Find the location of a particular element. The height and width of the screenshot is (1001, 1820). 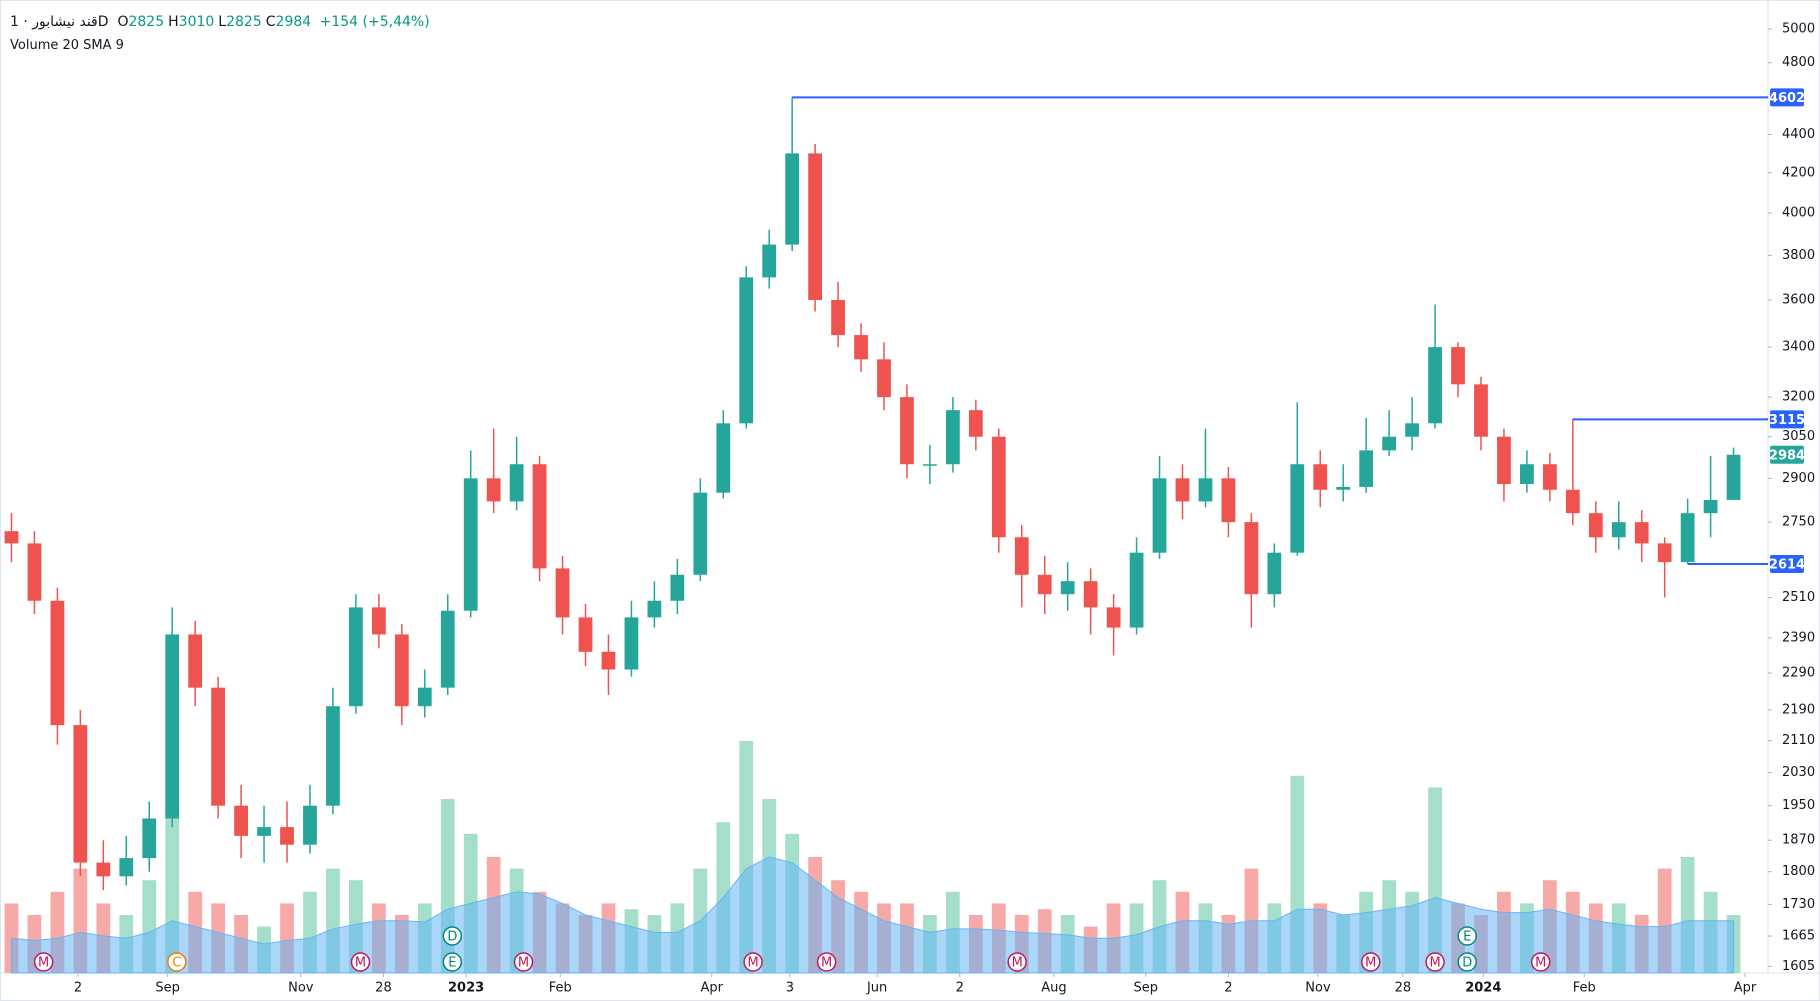

x-tick-label: Feb is located at coordinates (1584, 988).